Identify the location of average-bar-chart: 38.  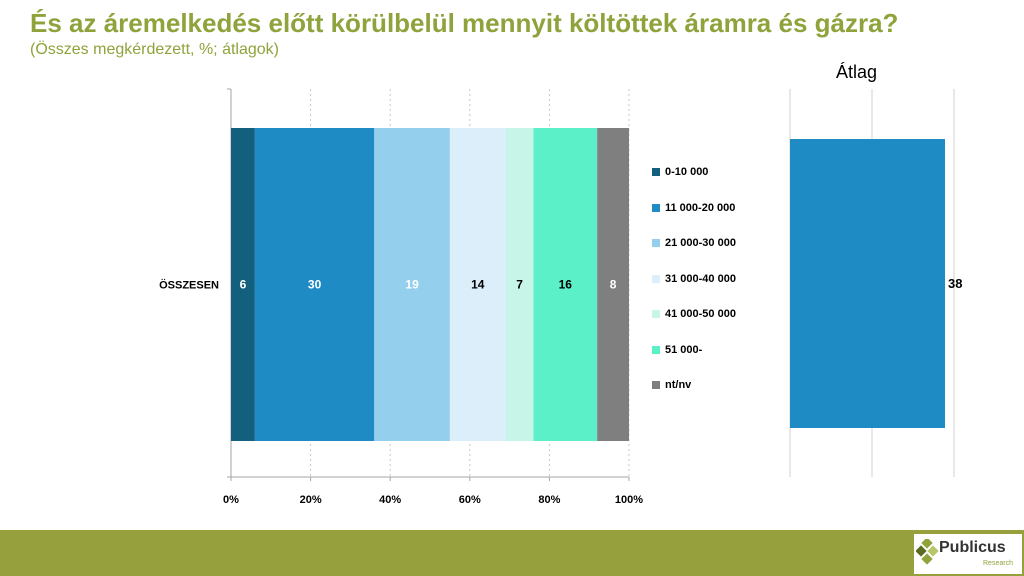
(875, 283).